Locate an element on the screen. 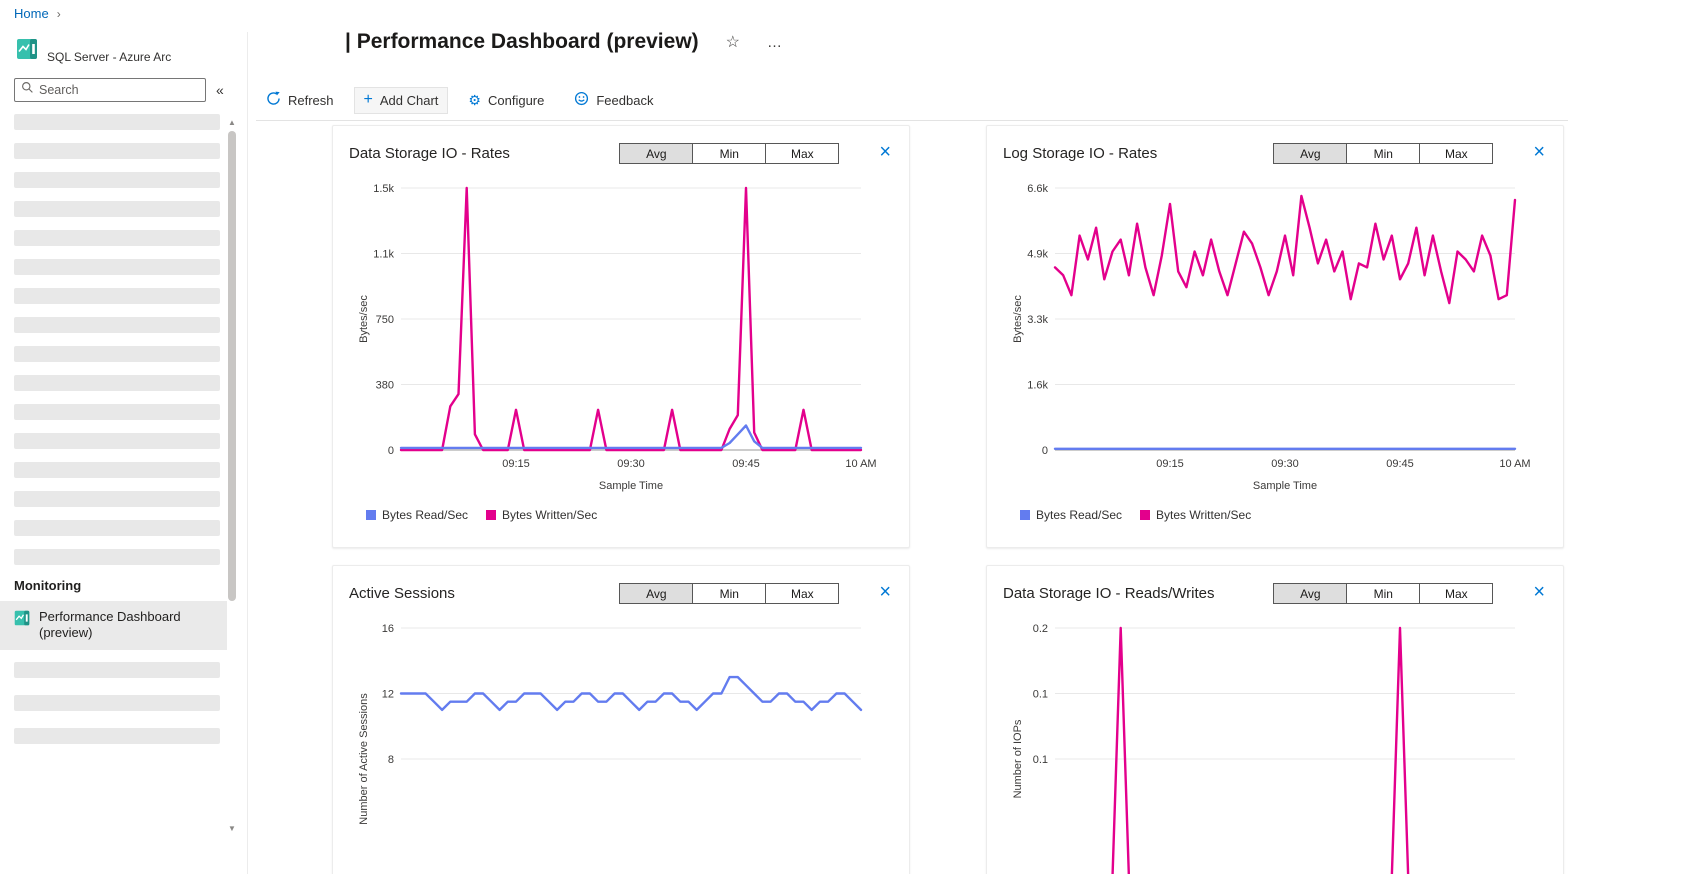  svg-text: 16 is located at coordinates (388, 629).